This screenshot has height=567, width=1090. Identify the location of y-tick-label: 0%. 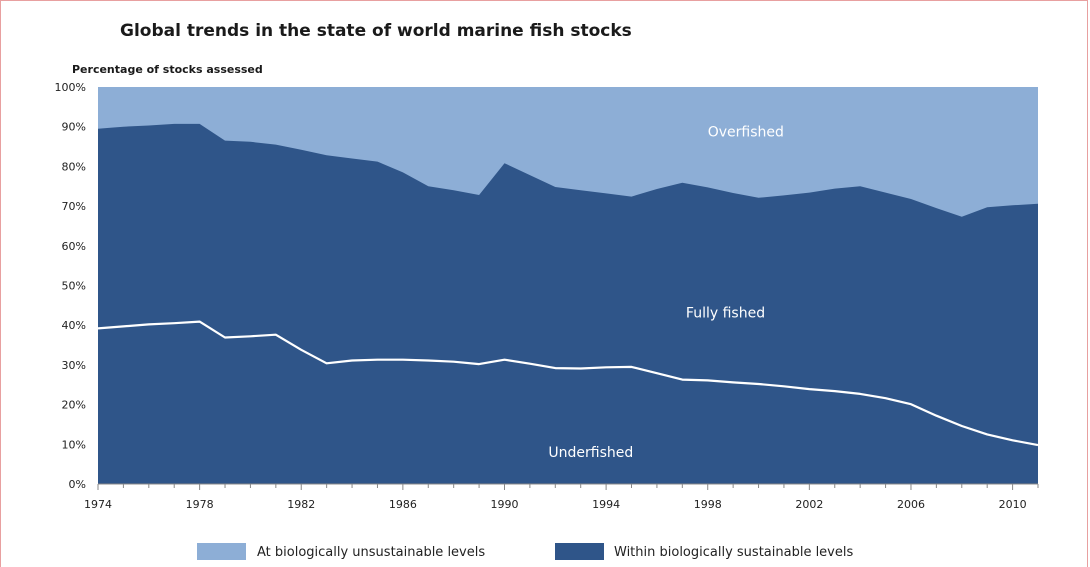
(77, 484).